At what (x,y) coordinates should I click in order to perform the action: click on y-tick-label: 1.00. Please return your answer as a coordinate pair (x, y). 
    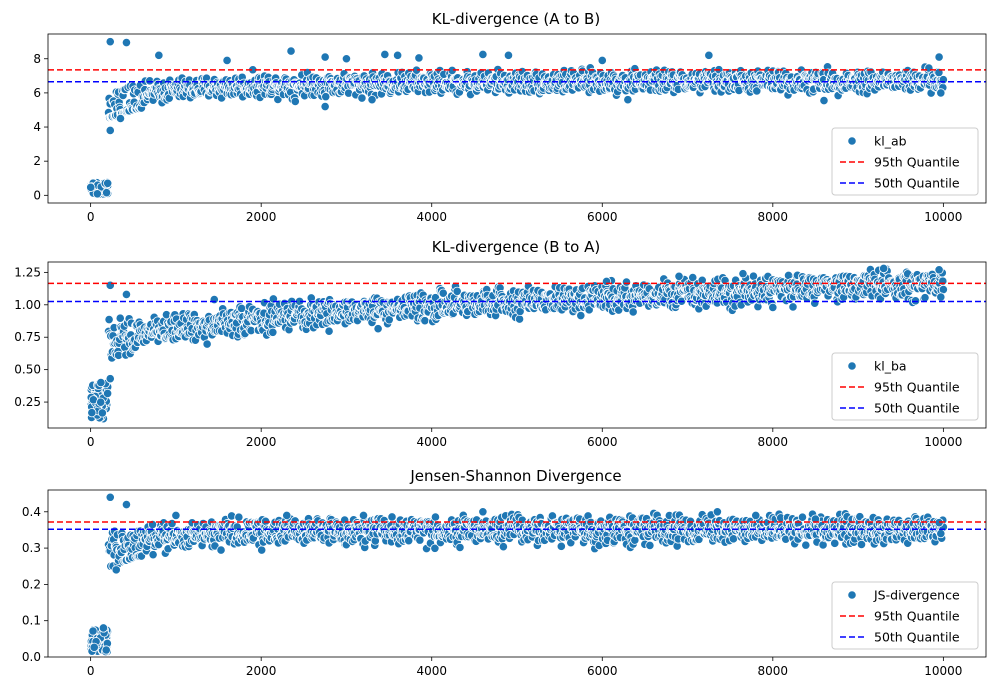
    Looking at the image, I should click on (27, 305).